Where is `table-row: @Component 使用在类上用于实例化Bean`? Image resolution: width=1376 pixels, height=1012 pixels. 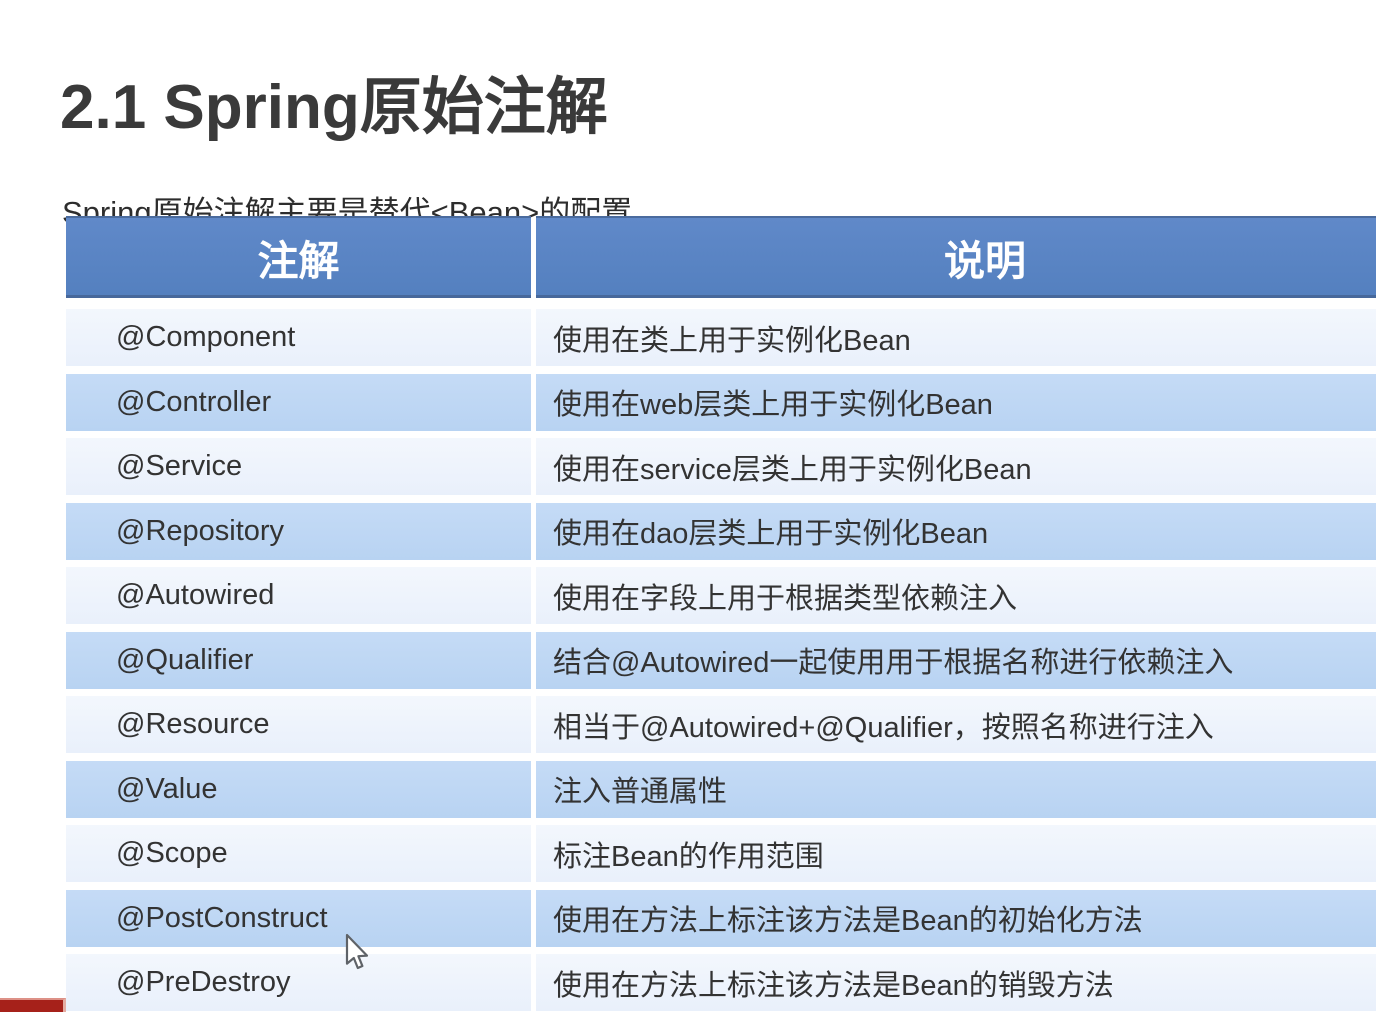
table-row: @Component 使用在类上用于实例化Bean is located at coordinates (721, 337).